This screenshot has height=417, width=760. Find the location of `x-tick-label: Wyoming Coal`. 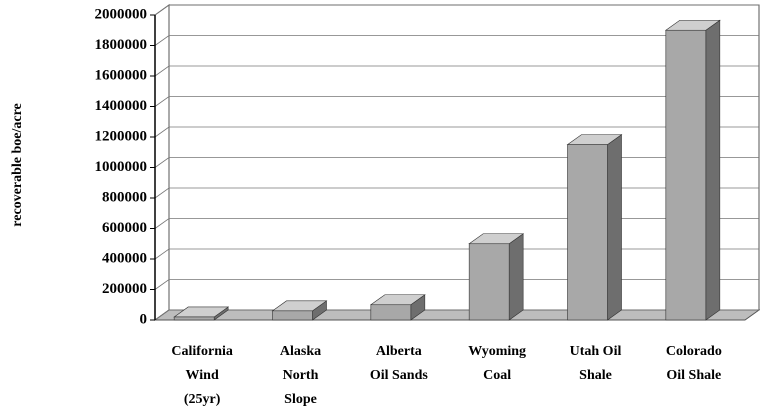

x-tick-label: Wyoming Coal is located at coordinates (497, 363).